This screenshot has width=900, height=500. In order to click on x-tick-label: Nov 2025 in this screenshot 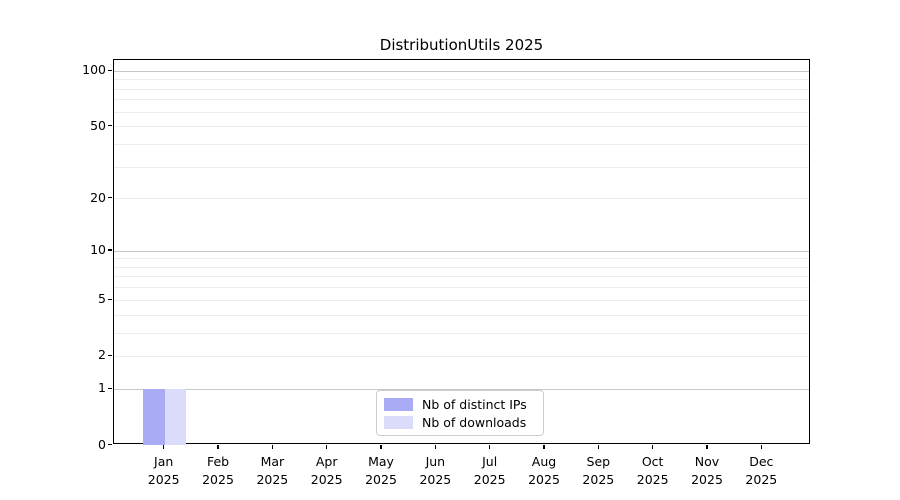, I will do `click(707, 471)`.